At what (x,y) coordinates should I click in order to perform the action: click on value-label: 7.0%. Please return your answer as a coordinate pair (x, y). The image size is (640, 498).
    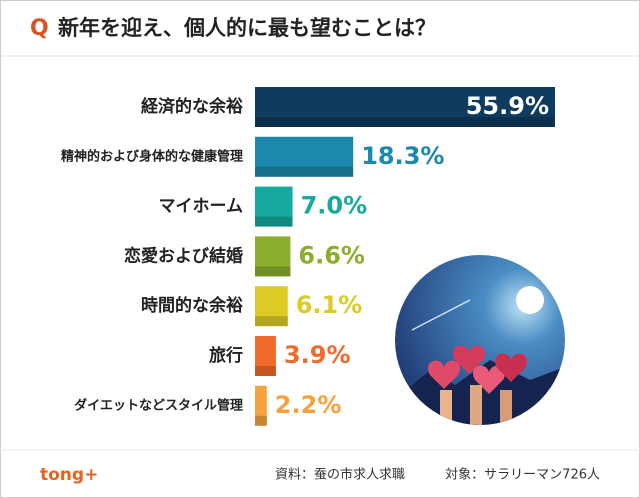
    Looking at the image, I should click on (334, 206).